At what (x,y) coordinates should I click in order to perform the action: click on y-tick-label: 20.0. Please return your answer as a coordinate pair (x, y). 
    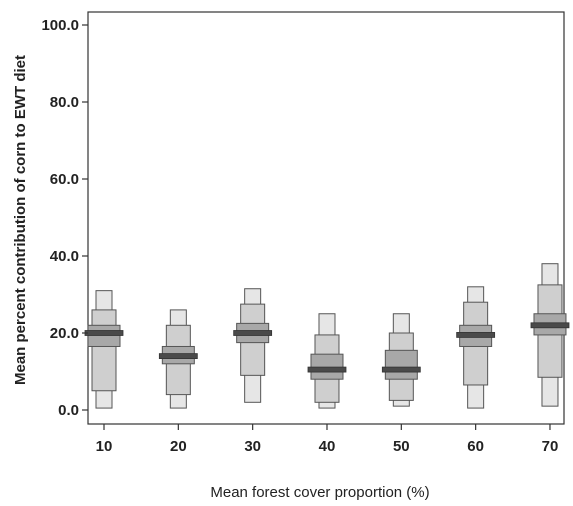
    Looking at the image, I should click on (64, 333).